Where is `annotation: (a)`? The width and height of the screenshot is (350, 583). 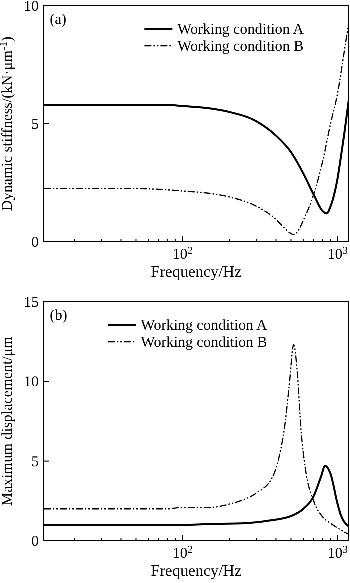
annotation: (a) is located at coordinates (58, 20).